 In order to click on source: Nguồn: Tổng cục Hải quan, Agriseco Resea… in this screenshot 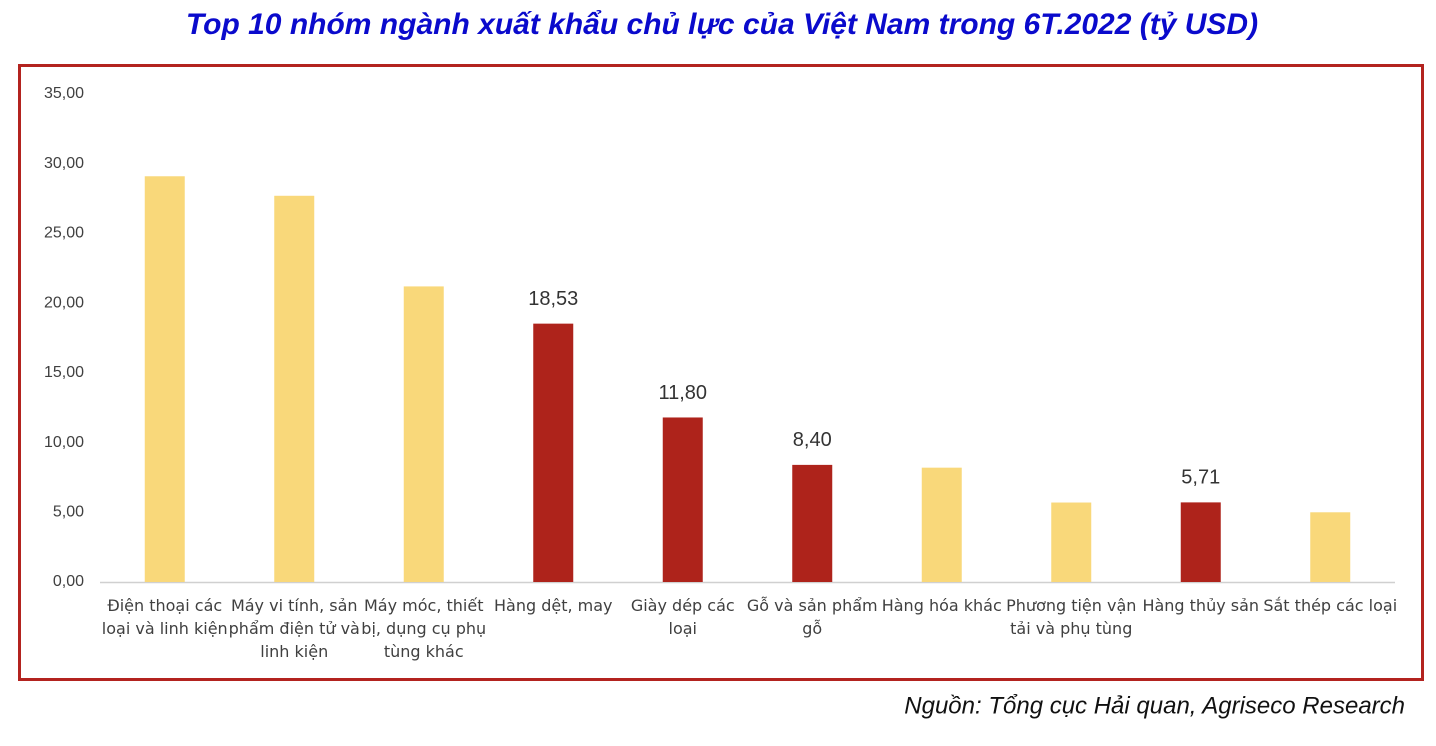, I will do `click(1154, 705)`.